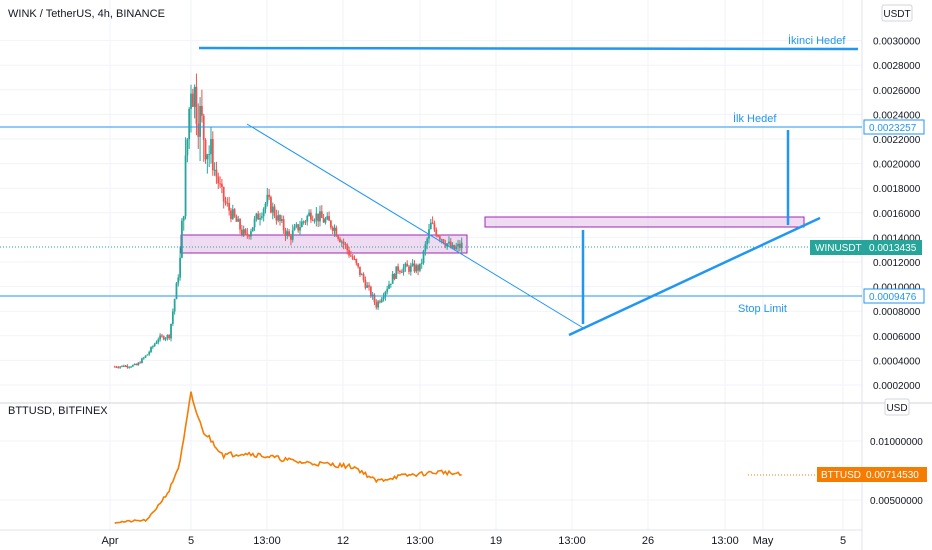  Describe the element at coordinates (892, 475) in the screenshot. I see `btt-price-value: 0.00714530` at that location.